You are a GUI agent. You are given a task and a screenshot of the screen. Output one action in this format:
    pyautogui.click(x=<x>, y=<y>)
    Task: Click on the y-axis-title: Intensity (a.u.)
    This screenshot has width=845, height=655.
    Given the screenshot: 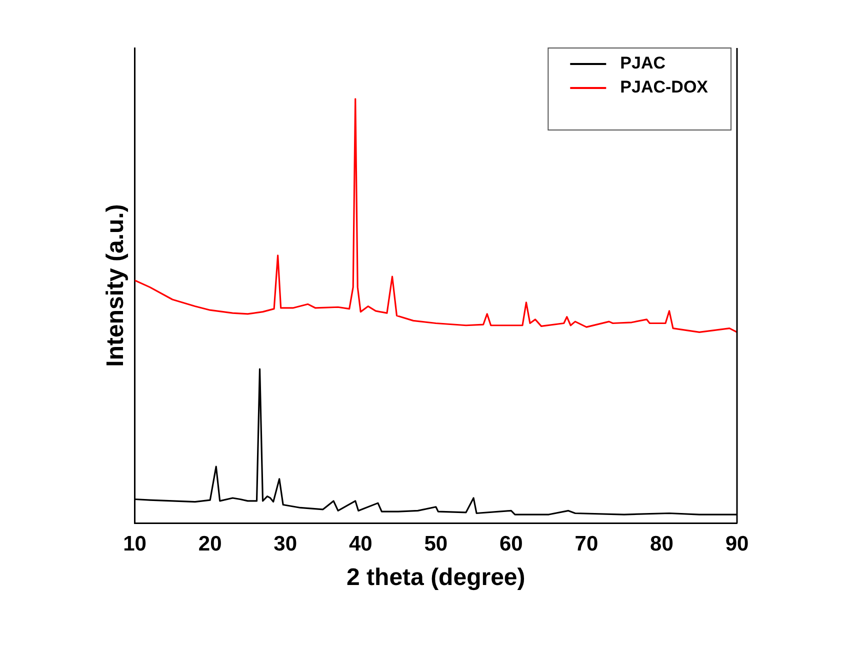 What is the action you would take?
    pyautogui.click(x=116, y=285)
    